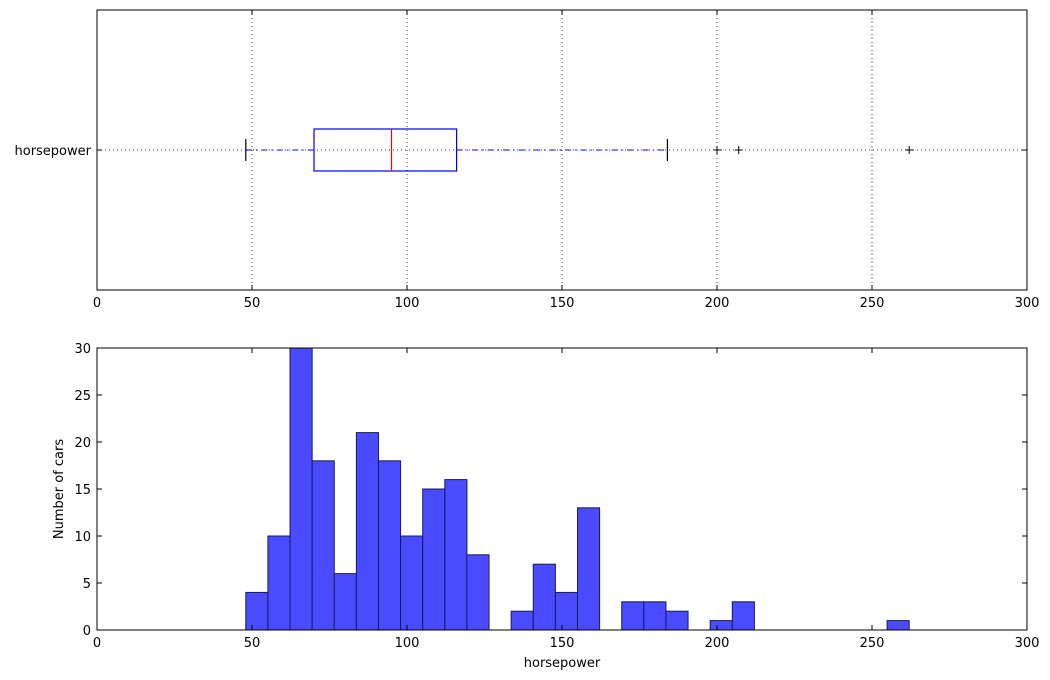 Image resolution: width=1050 pixels, height=680 pixels. What do you see at coordinates (87, 584) in the screenshot?
I see `y-tick-label-1: 5` at bounding box center [87, 584].